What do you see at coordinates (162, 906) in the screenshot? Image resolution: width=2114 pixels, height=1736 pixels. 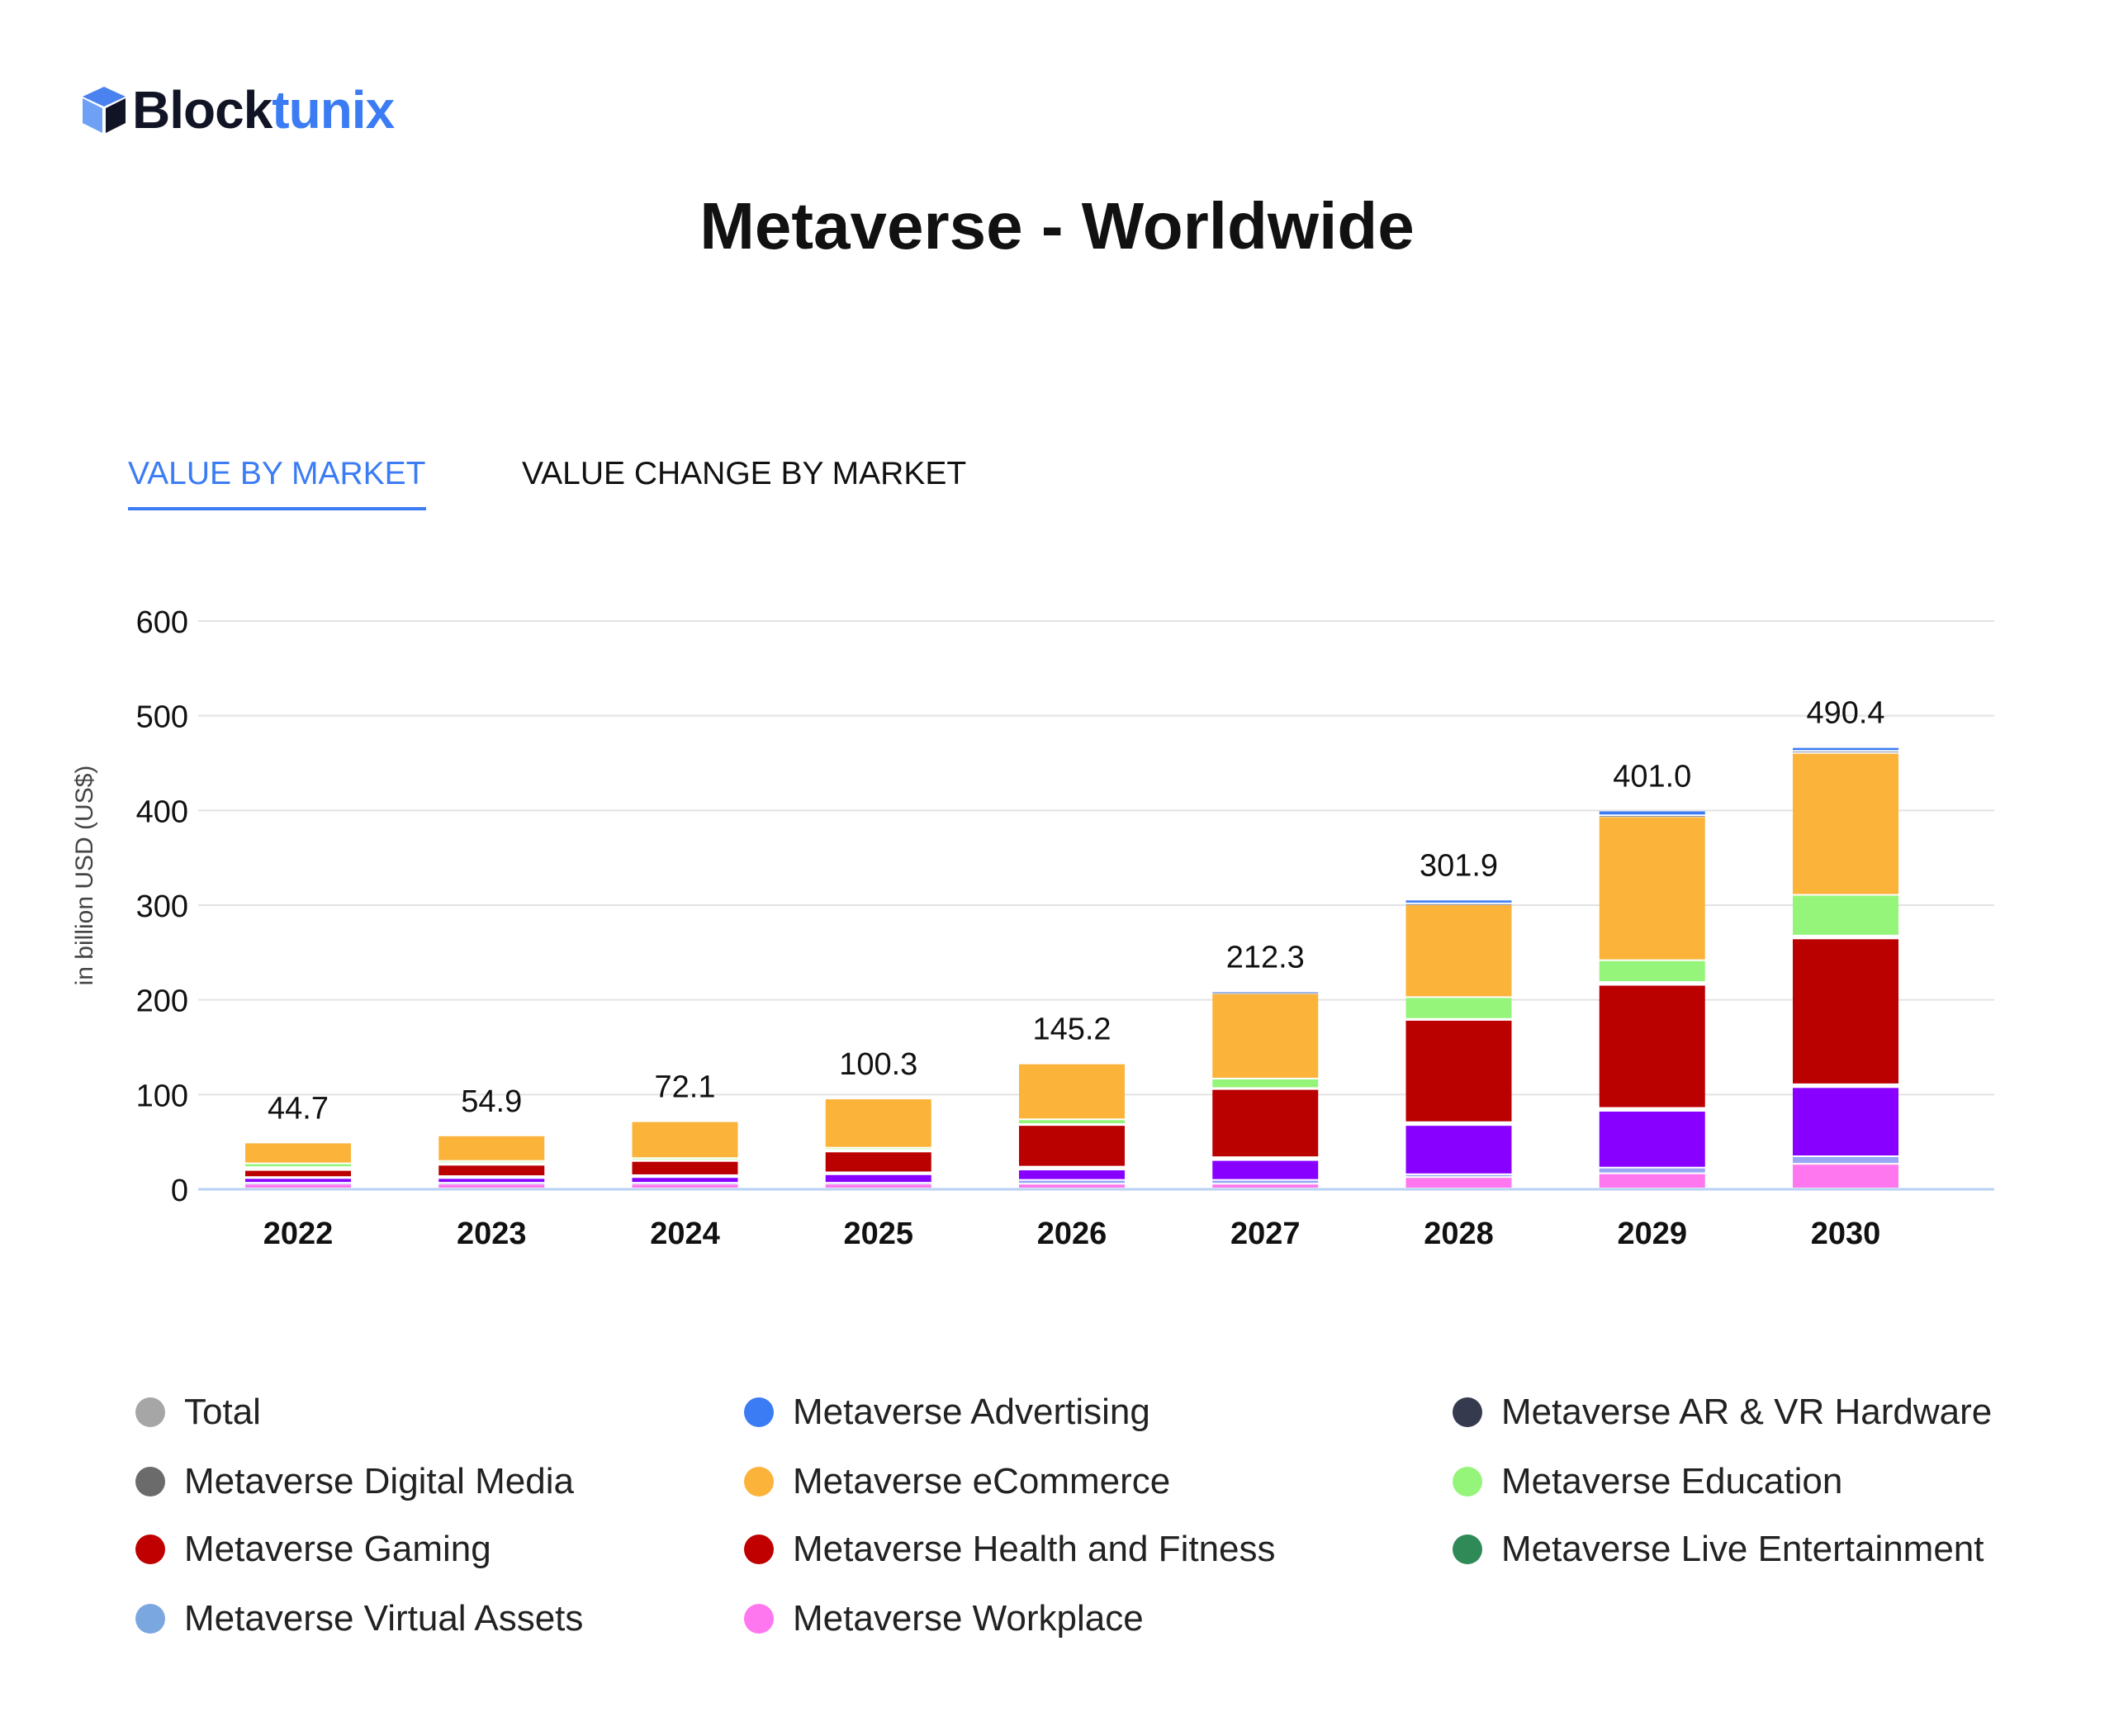 I see `y-tick-label: 300` at bounding box center [162, 906].